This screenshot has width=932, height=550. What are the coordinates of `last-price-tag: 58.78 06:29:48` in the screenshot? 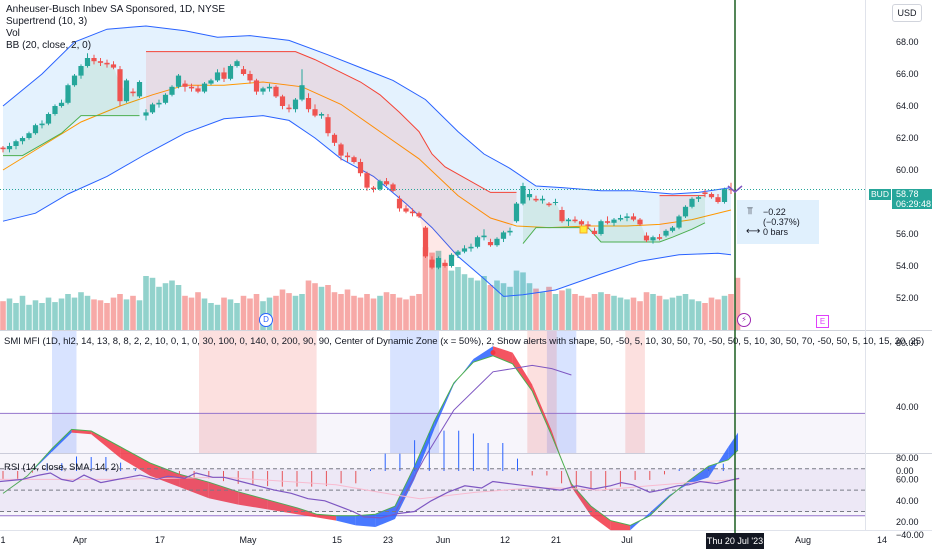 It's located at (912, 199).